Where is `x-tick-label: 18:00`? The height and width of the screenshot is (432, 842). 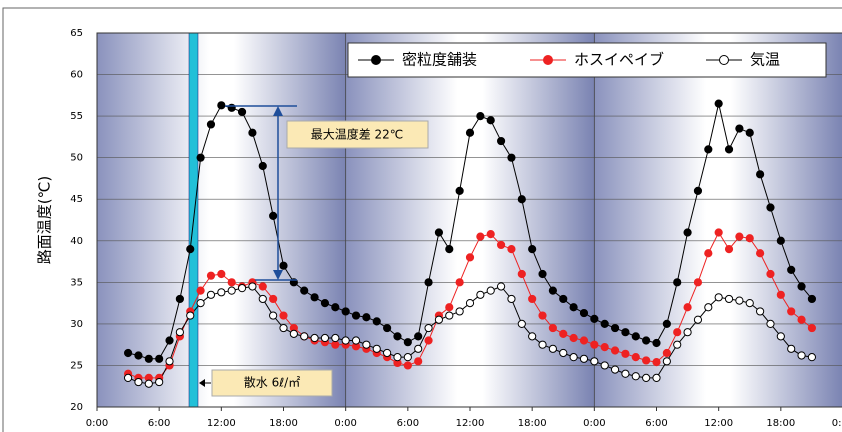 x-tick-label: 18:00 is located at coordinates (780, 423).